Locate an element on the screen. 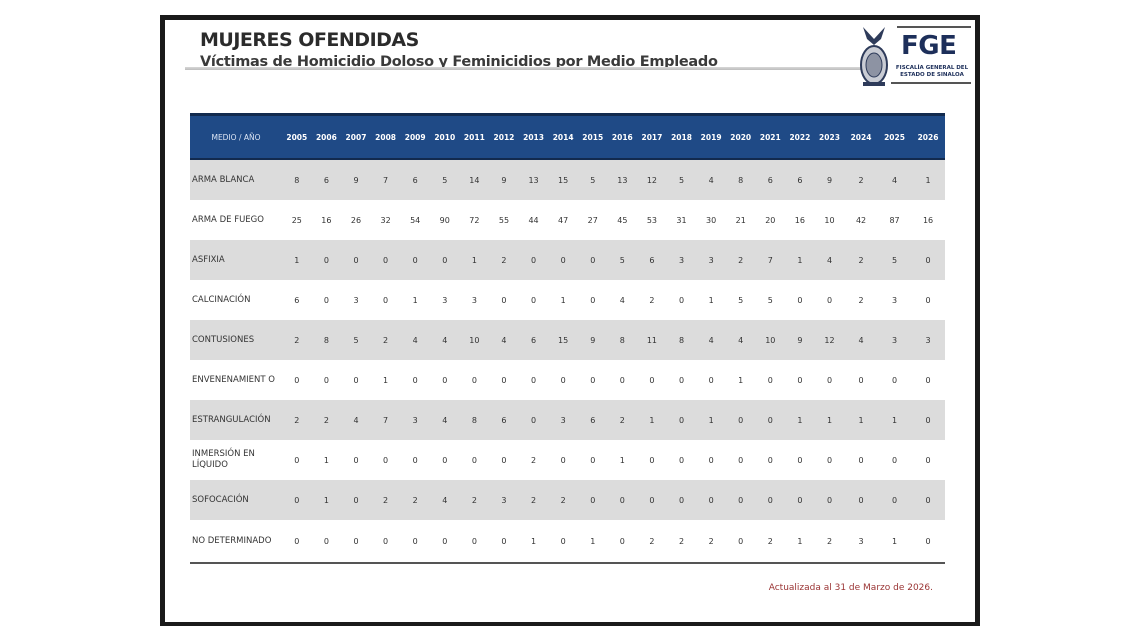 The image size is (1140, 640). row-label: NO DETERMINADO is located at coordinates (236, 542).